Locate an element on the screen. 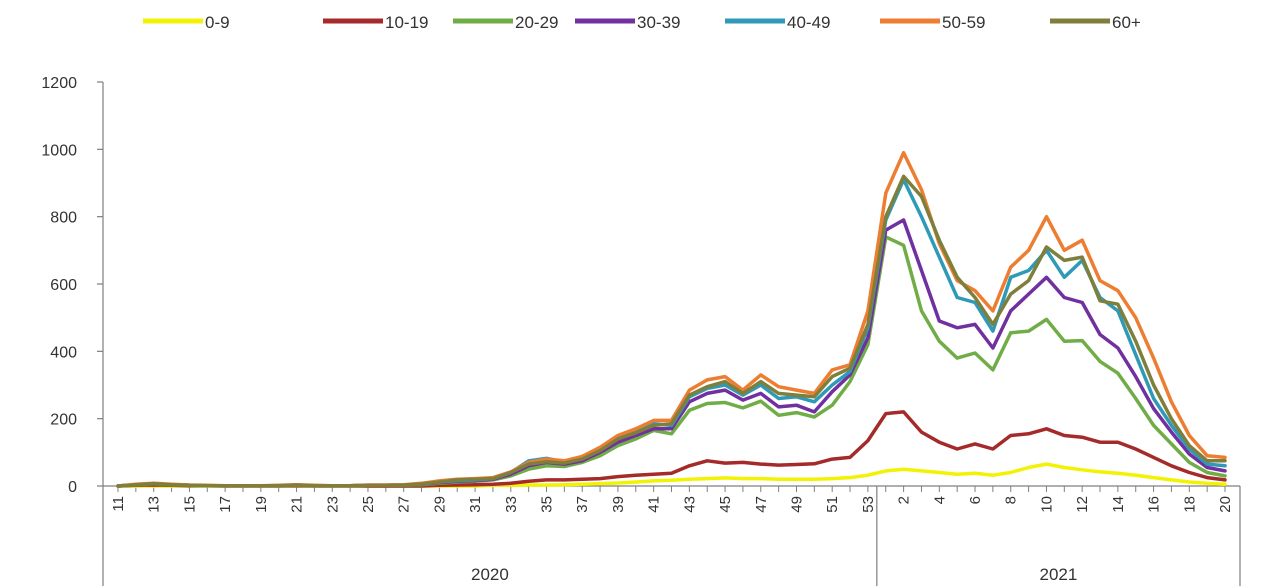  y-axis: 0 200 400 600 800 1000 1200 is located at coordinates (72, 285).